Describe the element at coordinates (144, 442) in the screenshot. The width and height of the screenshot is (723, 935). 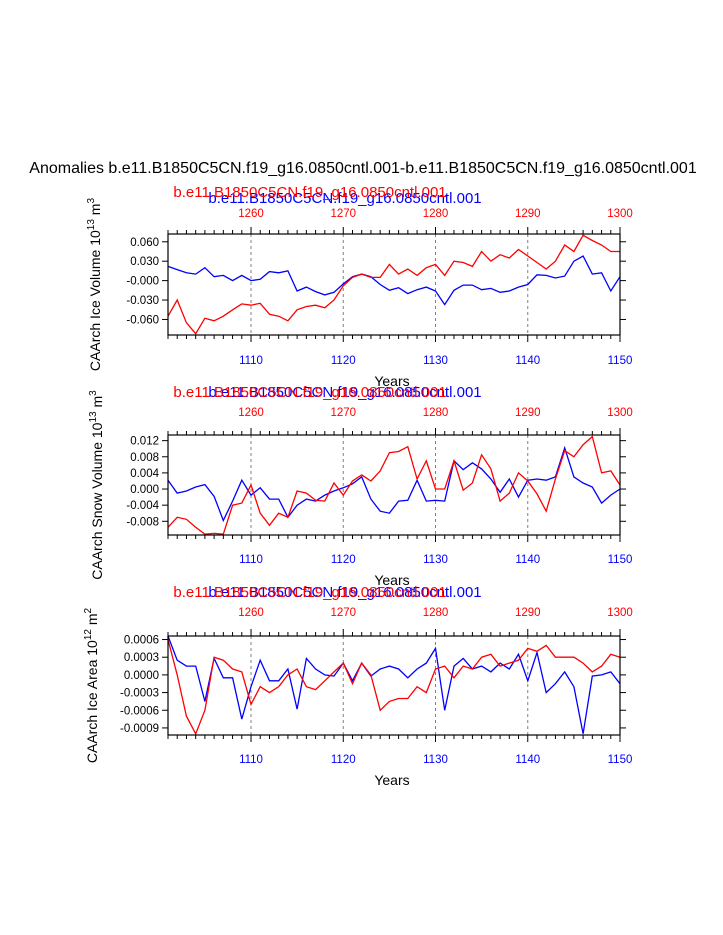
I see `y-tick-label: 0.012` at that location.